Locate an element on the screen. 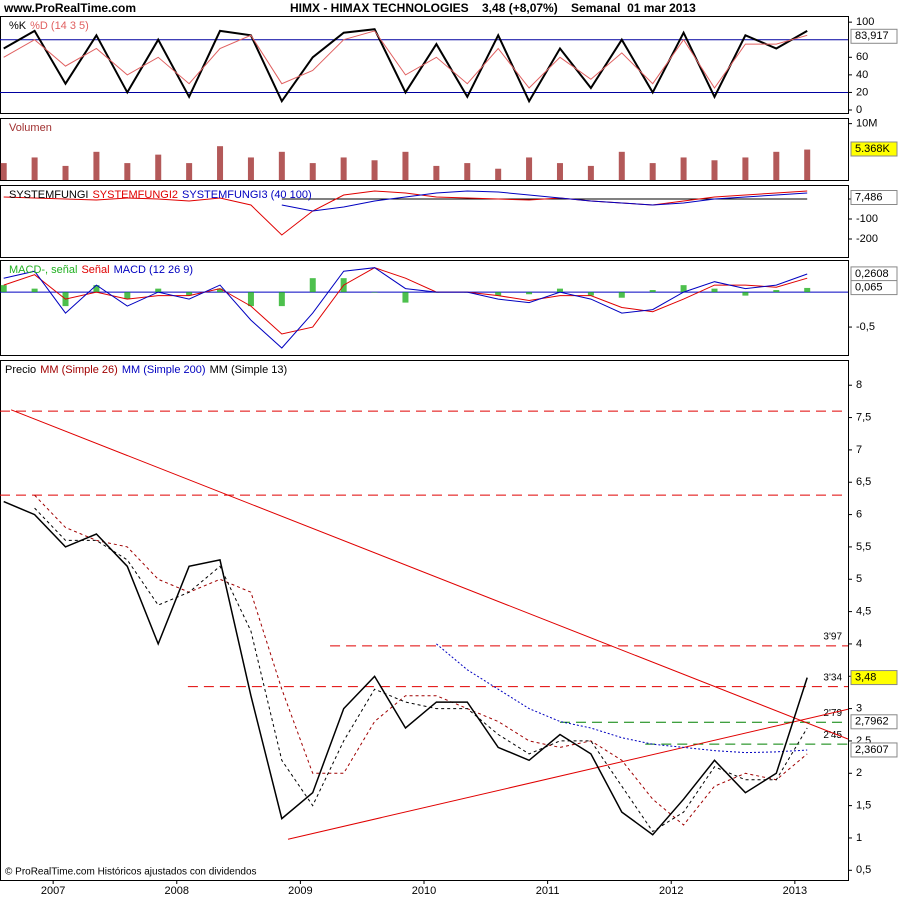 This screenshot has height=900, width=900. y-tick-label: 5 is located at coordinates (859, 579).